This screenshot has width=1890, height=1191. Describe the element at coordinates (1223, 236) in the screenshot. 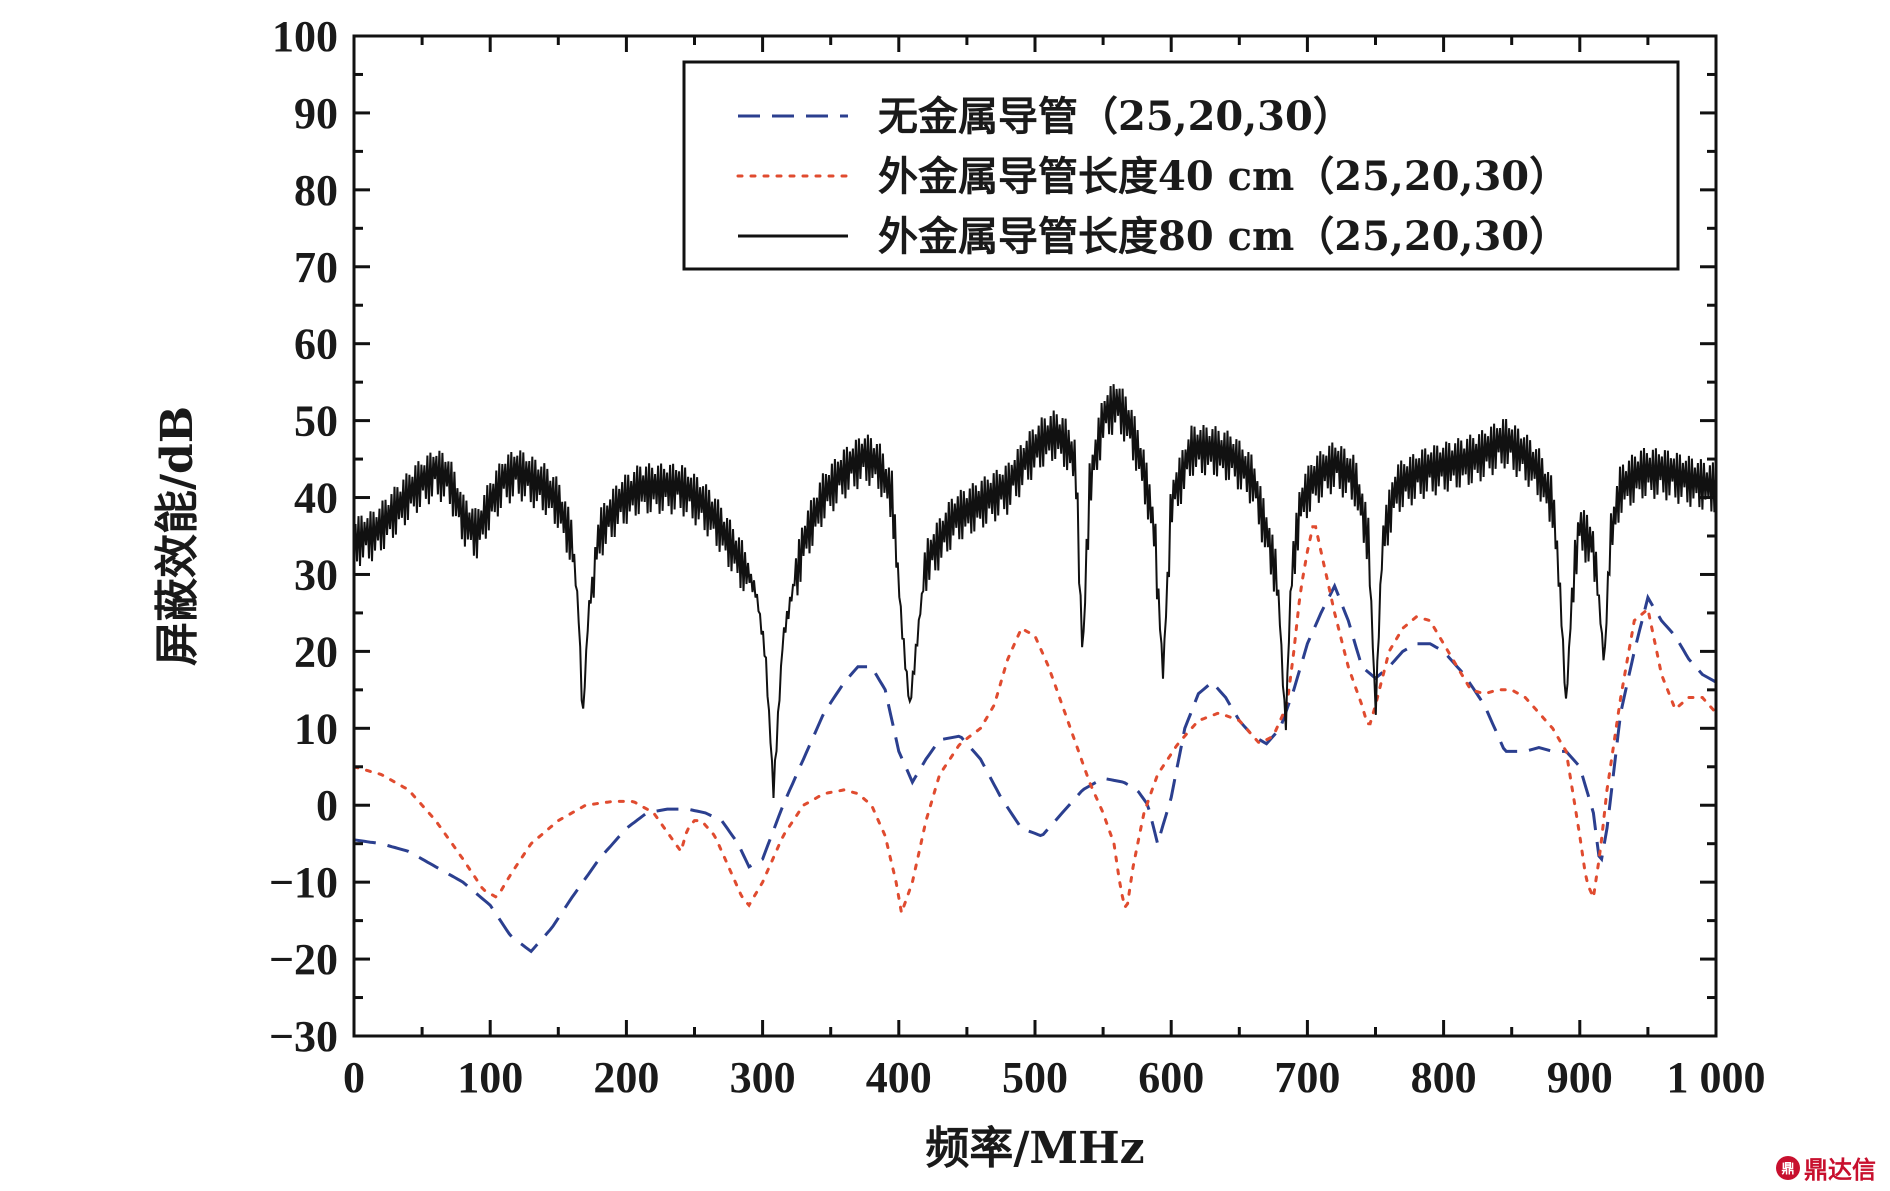

I see `legend-label-3: 外金属导管长度80 cm（25,20,30）` at that location.